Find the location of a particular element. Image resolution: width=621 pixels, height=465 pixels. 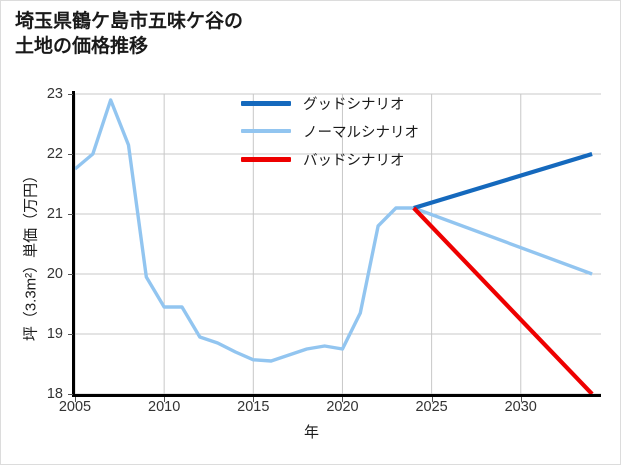

legend-label-normal: ノーマルシナリオ is located at coordinates (361, 132).